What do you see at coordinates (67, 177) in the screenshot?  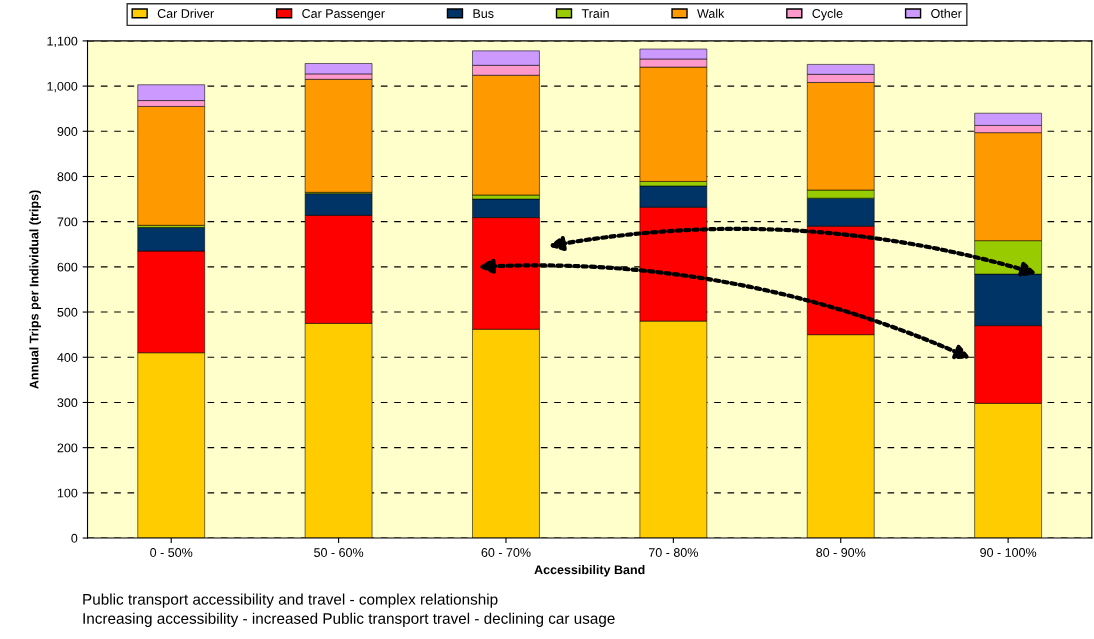 I see `y-tick-label: 800` at bounding box center [67, 177].